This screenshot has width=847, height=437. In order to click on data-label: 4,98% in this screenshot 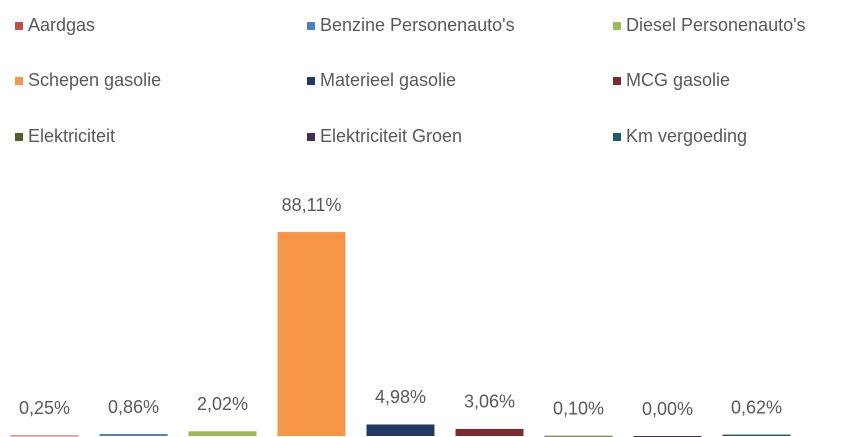, I will do `click(400, 397)`.